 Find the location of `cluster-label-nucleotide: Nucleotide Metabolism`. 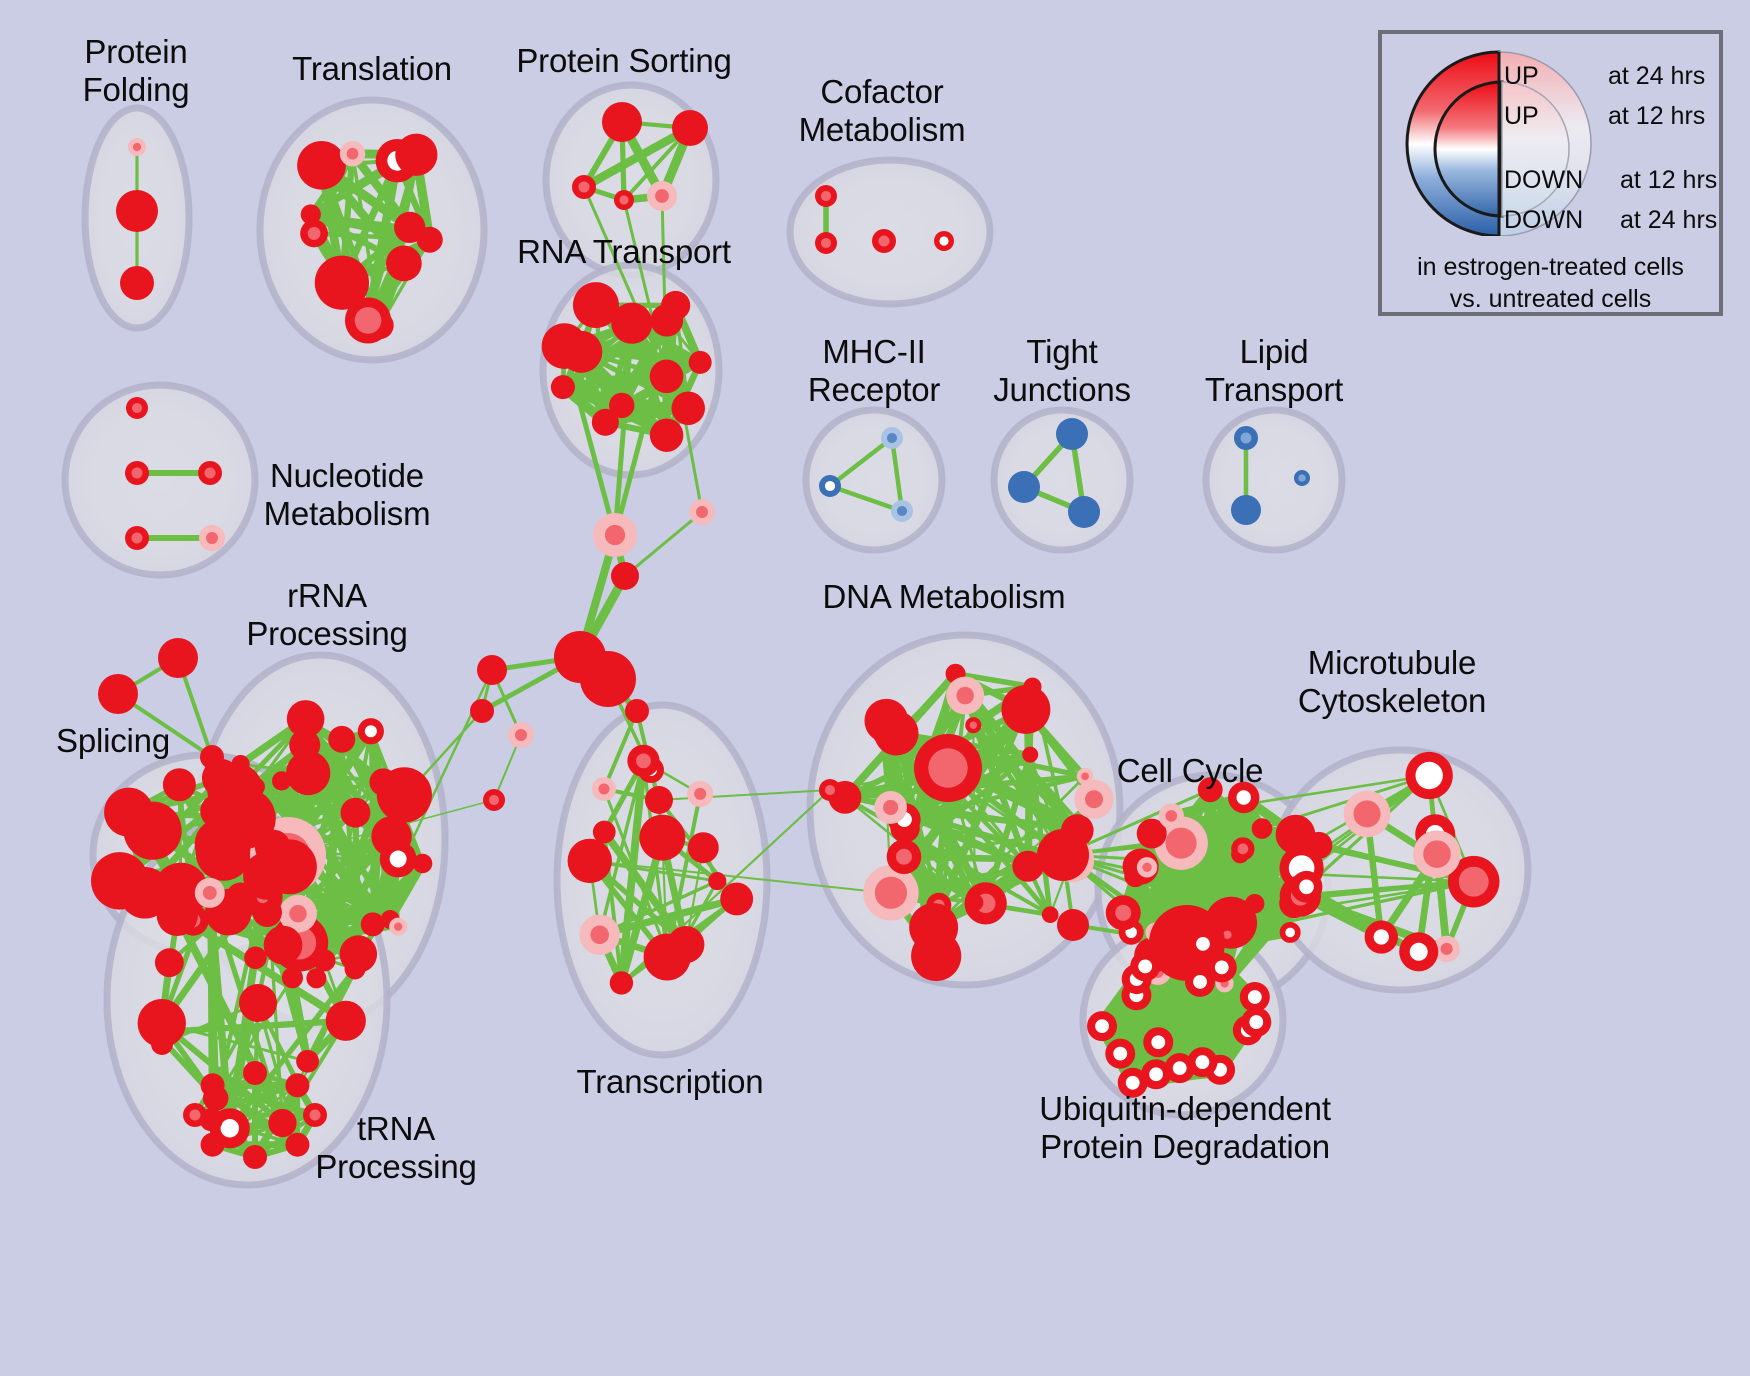

cluster-label-nucleotide: Nucleotide Metabolism is located at coordinates (347, 494).